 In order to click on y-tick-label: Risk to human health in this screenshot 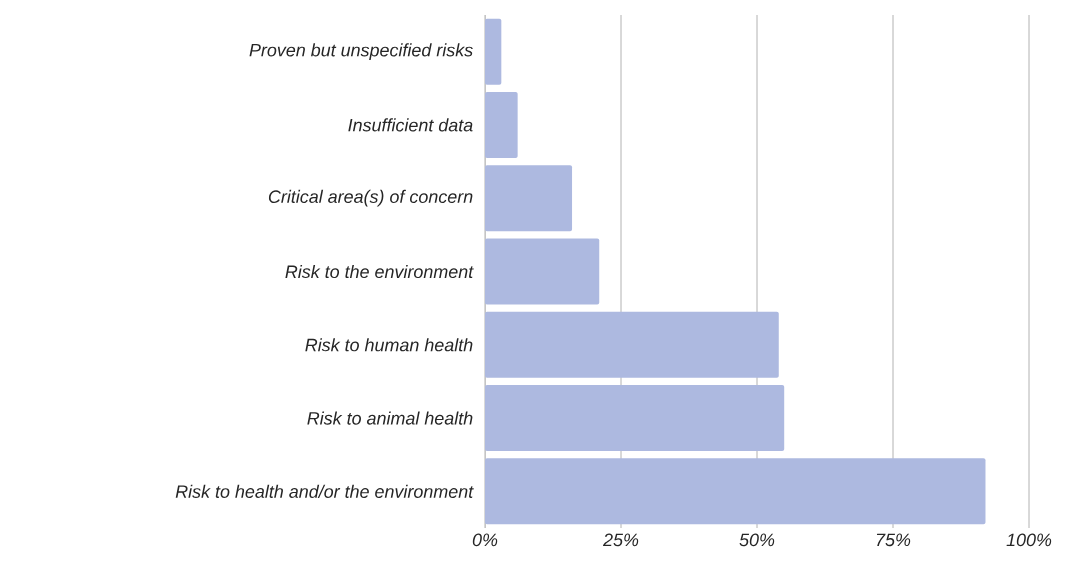, I will do `click(389, 345)`.